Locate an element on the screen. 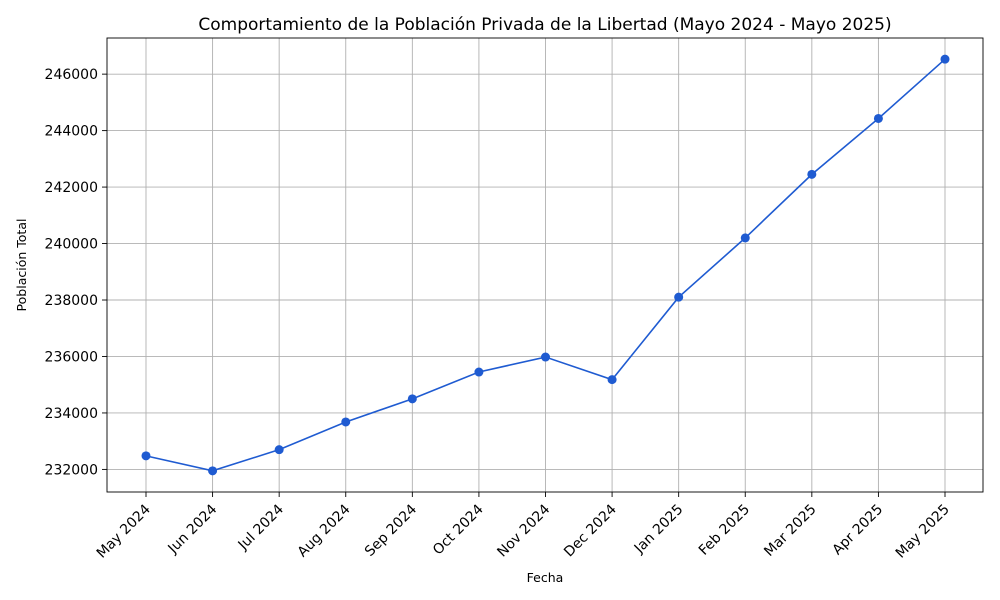 The image size is (1000, 600). x-tick-label: May 2024 is located at coordinates (124, 531).